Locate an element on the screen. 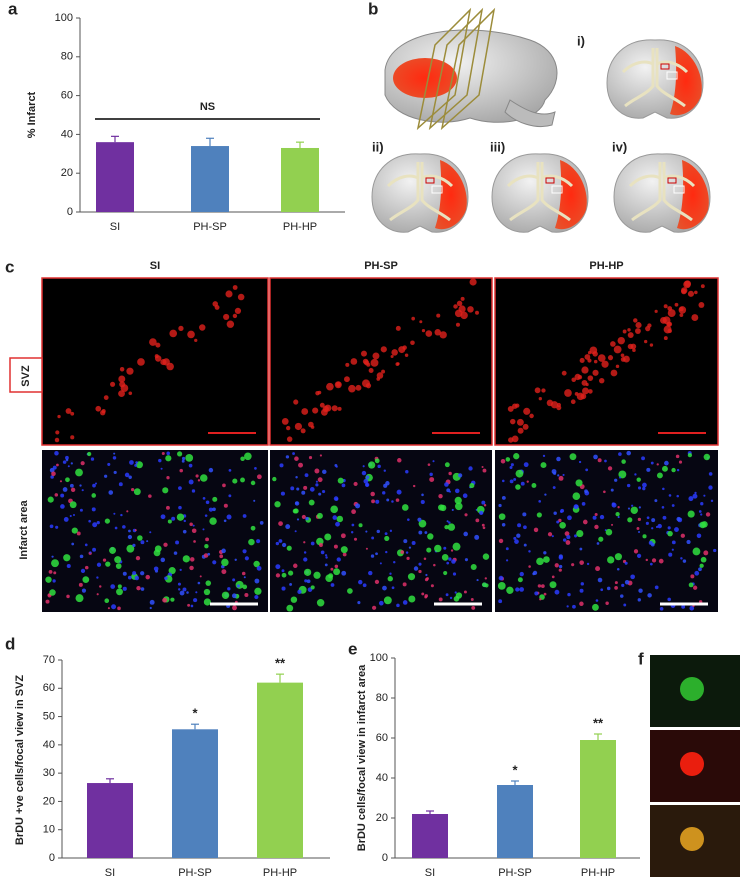 The width and height of the screenshot is (748, 878). error-bar is located at coordinates (280, 678).